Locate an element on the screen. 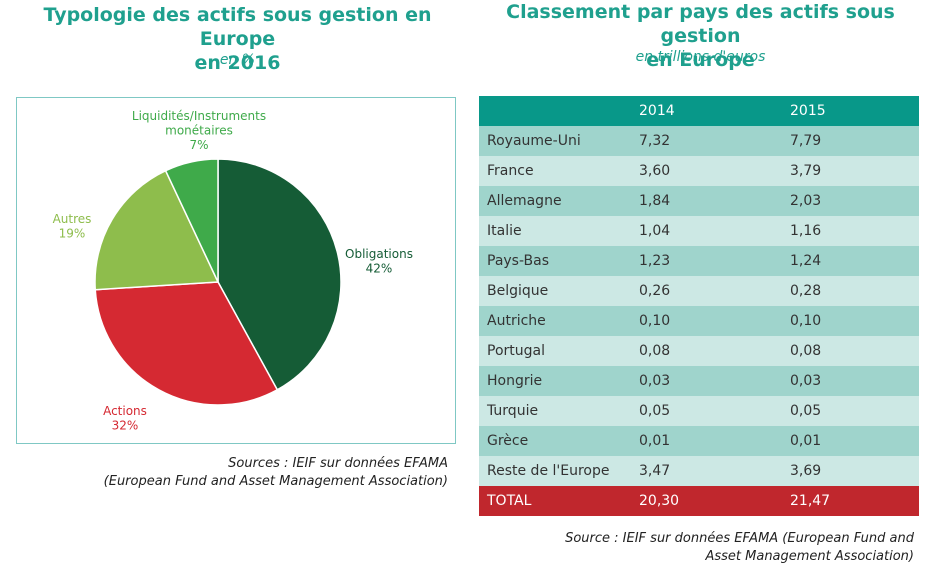 Image resolution: width=928 pixels, height=578 pixels. value-2015-cell: 0,08 is located at coordinates (851, 351).